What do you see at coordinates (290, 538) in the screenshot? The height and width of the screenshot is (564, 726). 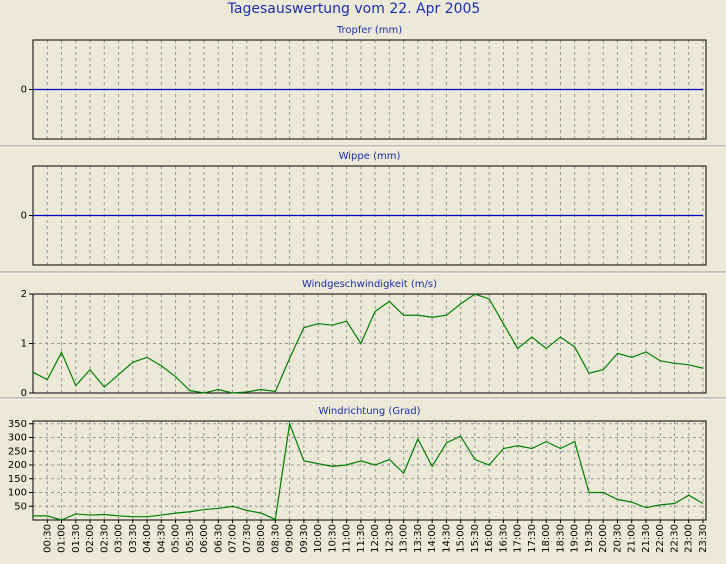 I see `x-tick-label: 09:00` at bounding box center [290, 538].